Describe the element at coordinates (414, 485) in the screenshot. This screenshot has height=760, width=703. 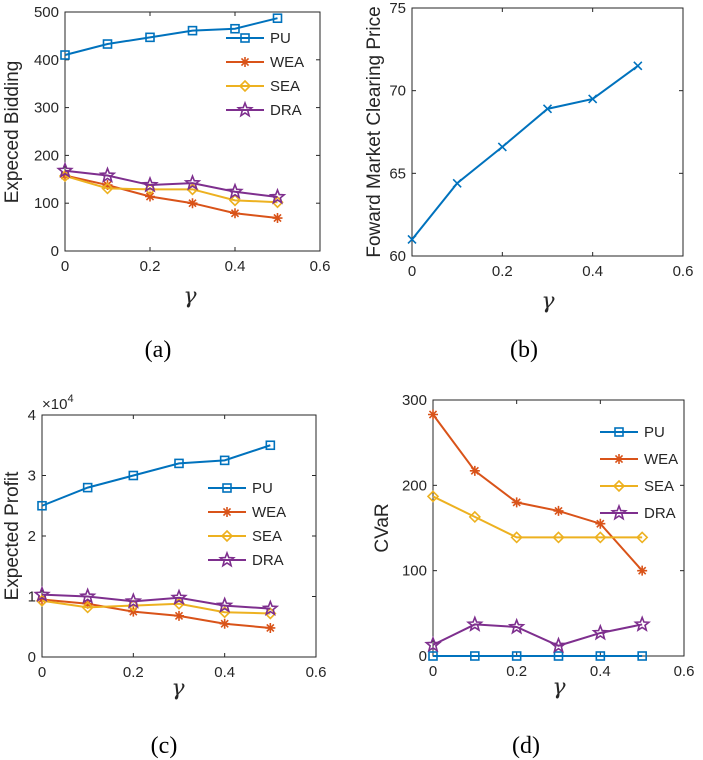
I see `y-tick-label: 200` at that location.